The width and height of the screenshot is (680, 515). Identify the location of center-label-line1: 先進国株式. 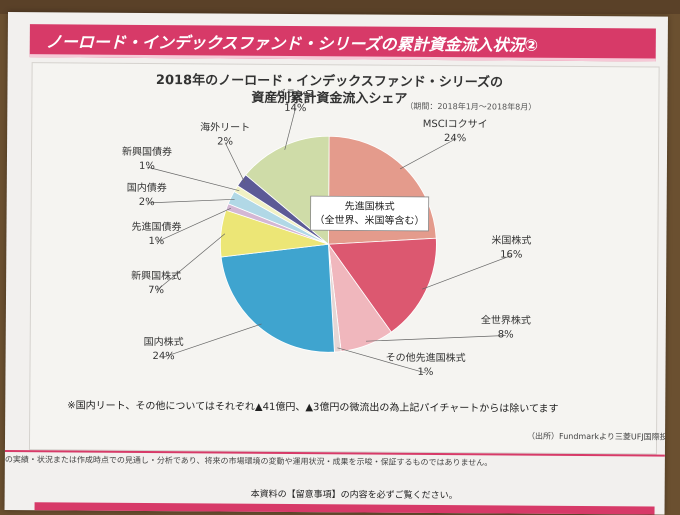
(370, 205).